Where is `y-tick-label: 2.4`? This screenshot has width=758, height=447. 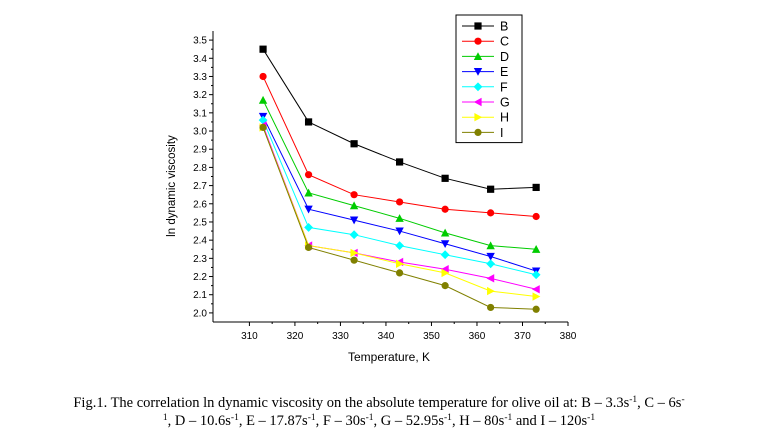 y-tick-label: 2.4 is located at coordinates (200, 241).